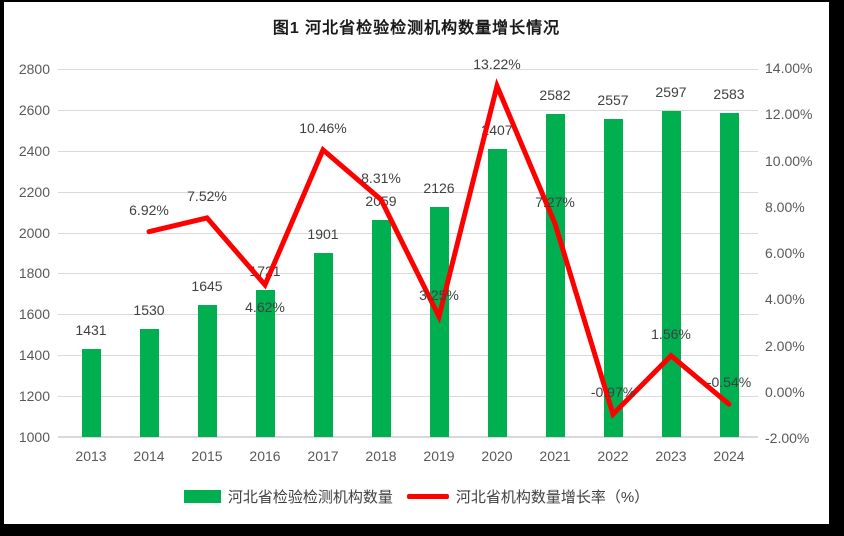 This screenshot has width=844, height=536. What do you see at coordinates (789, 114) in the screenshot?
I see `right-axis-tick: 12.00%` at bounding box center [789, 114].